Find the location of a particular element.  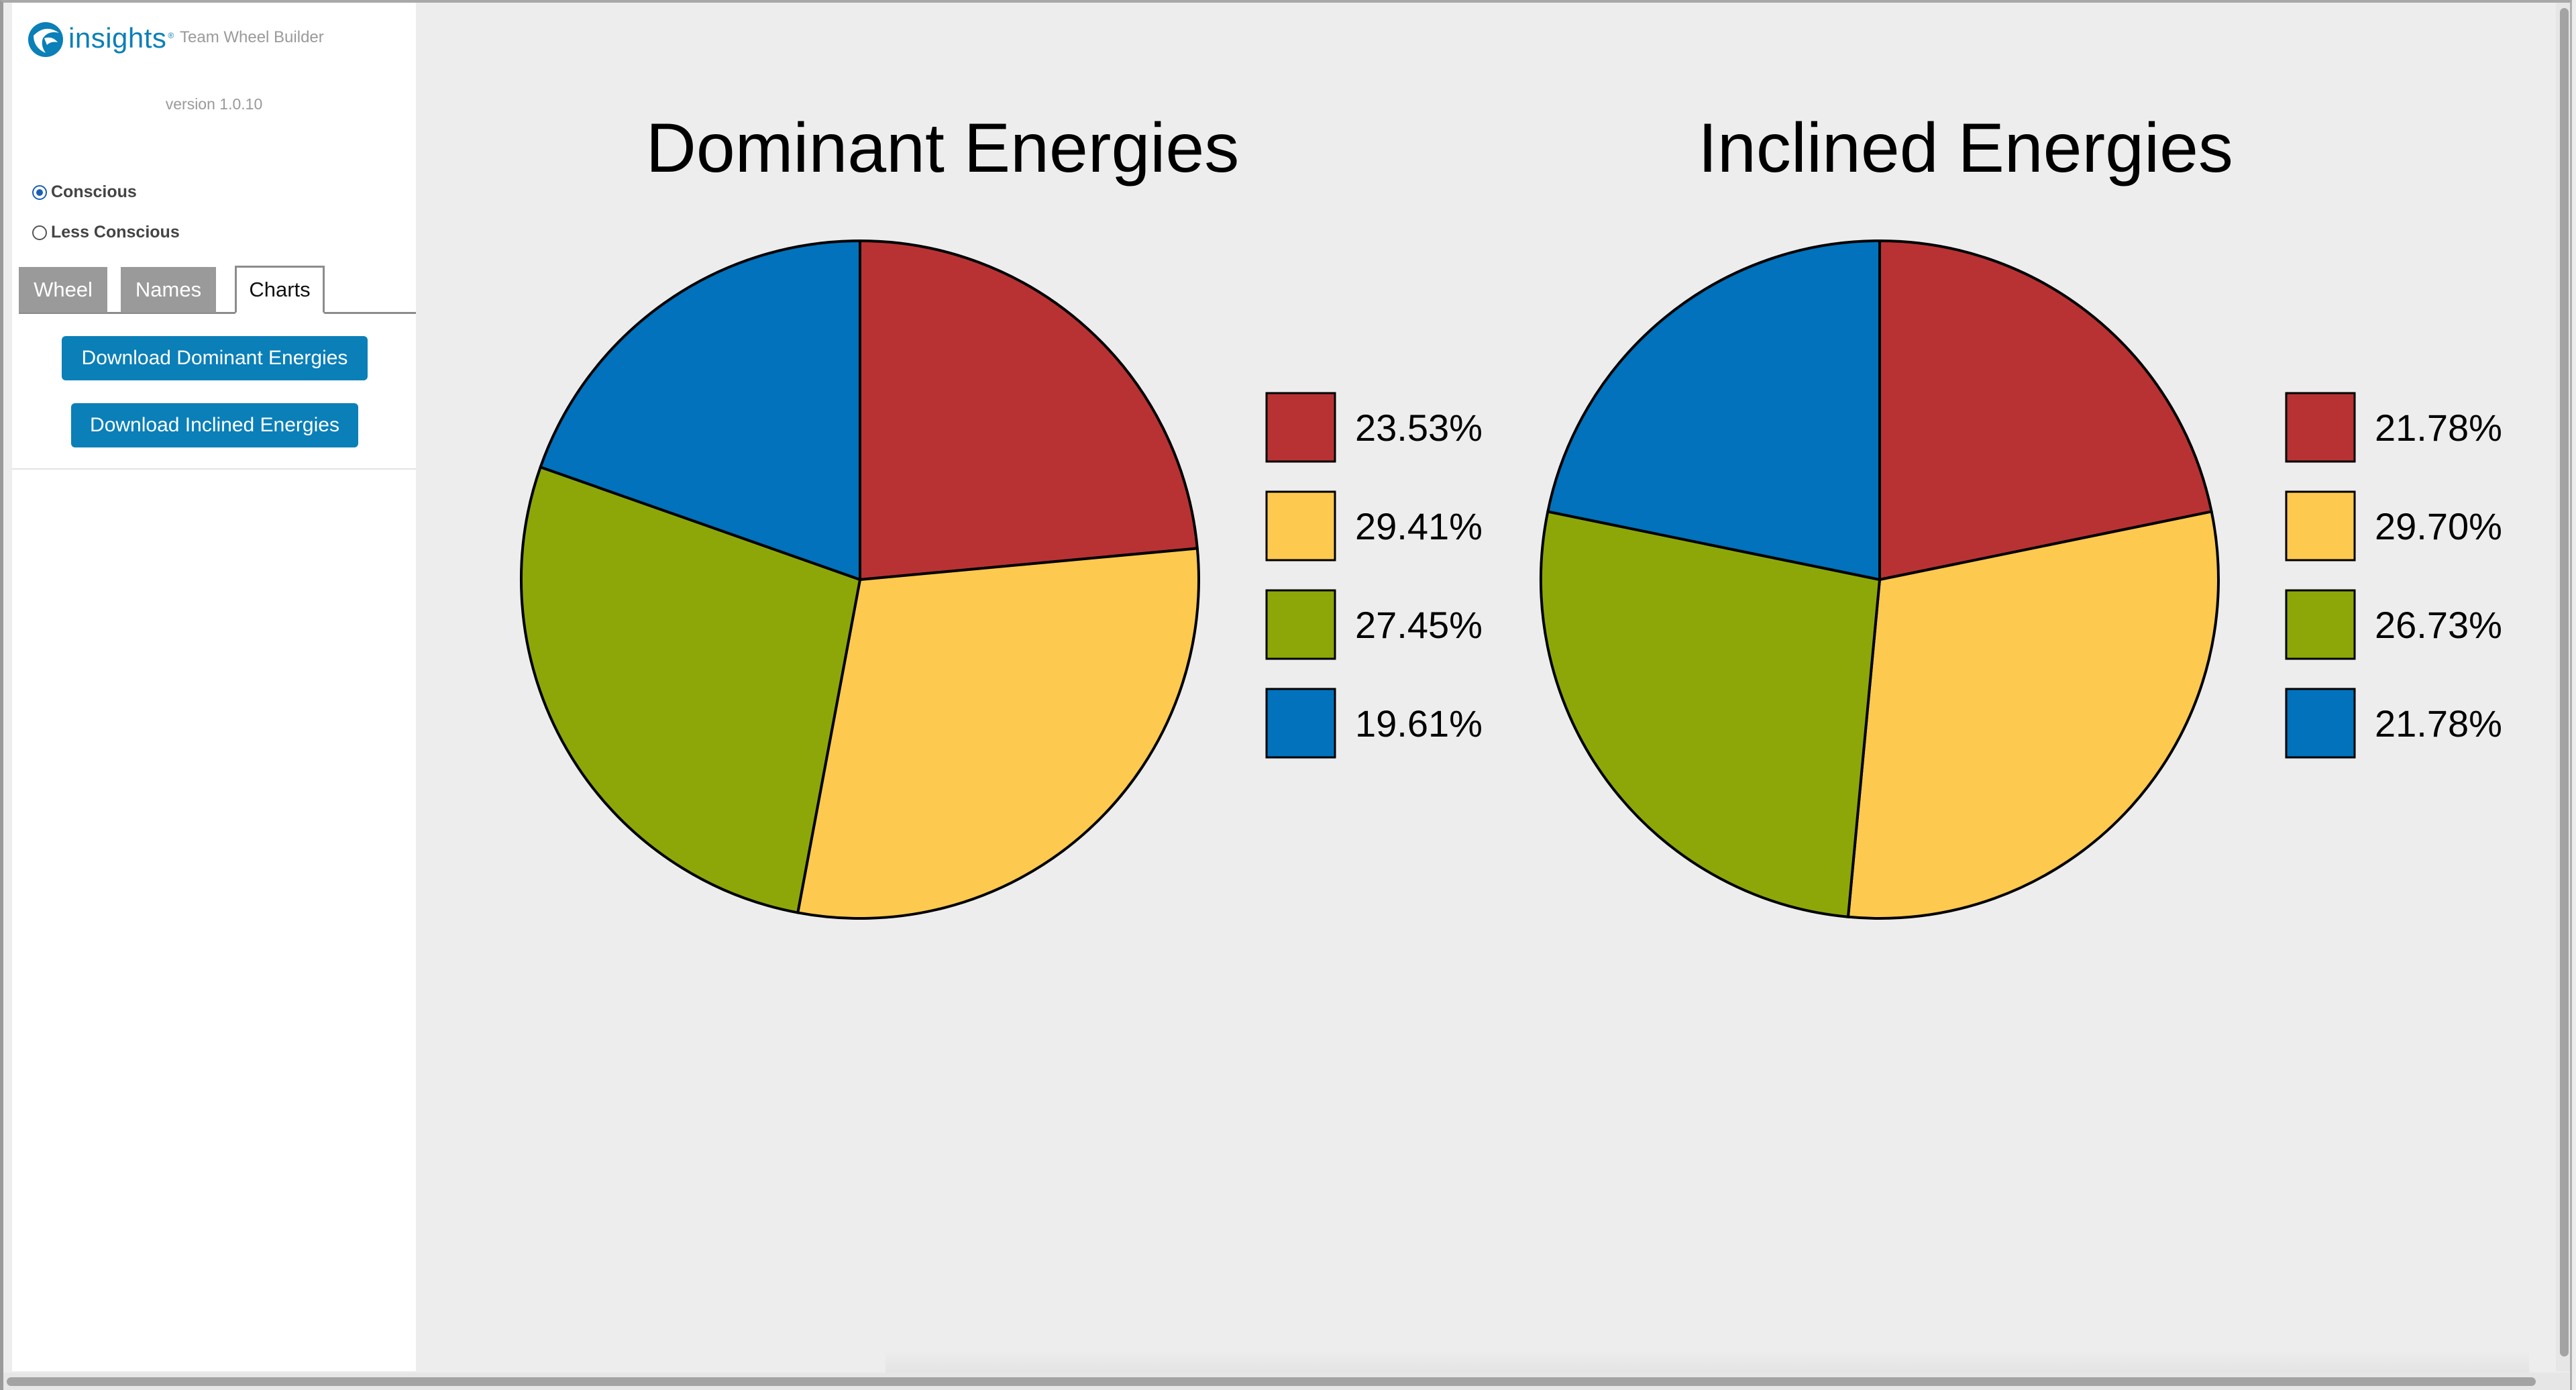

vertical-scrollbar is located at coordinates (2564, 687).